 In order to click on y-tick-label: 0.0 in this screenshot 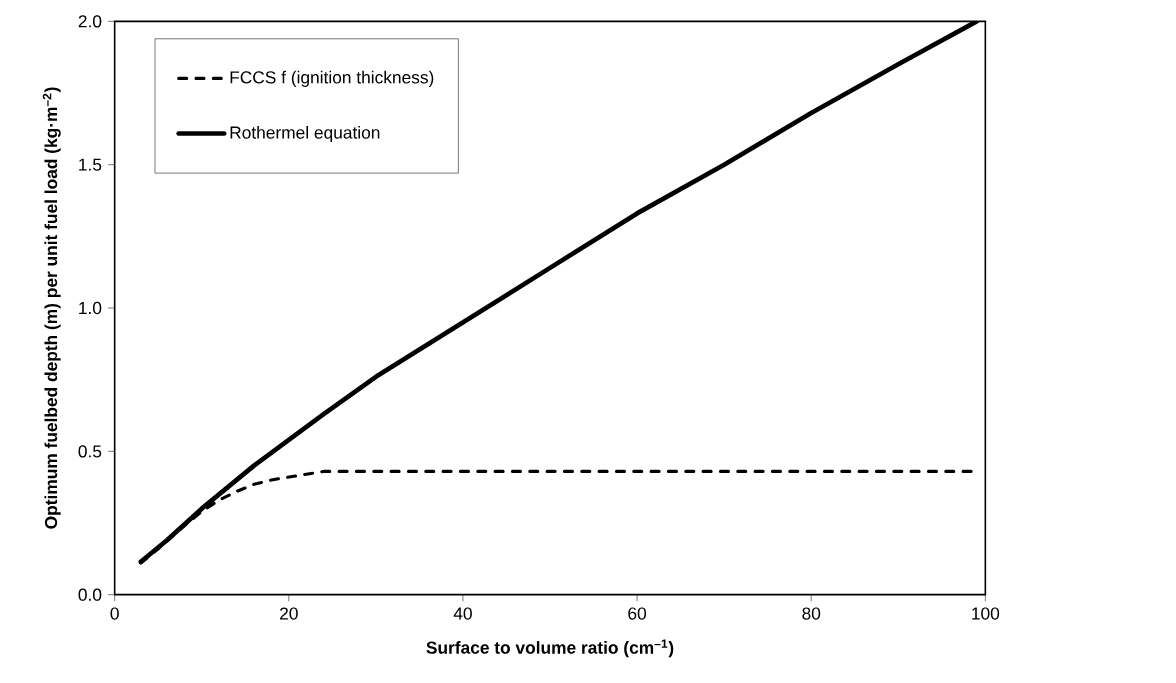, I will do `click(90, 594)`.